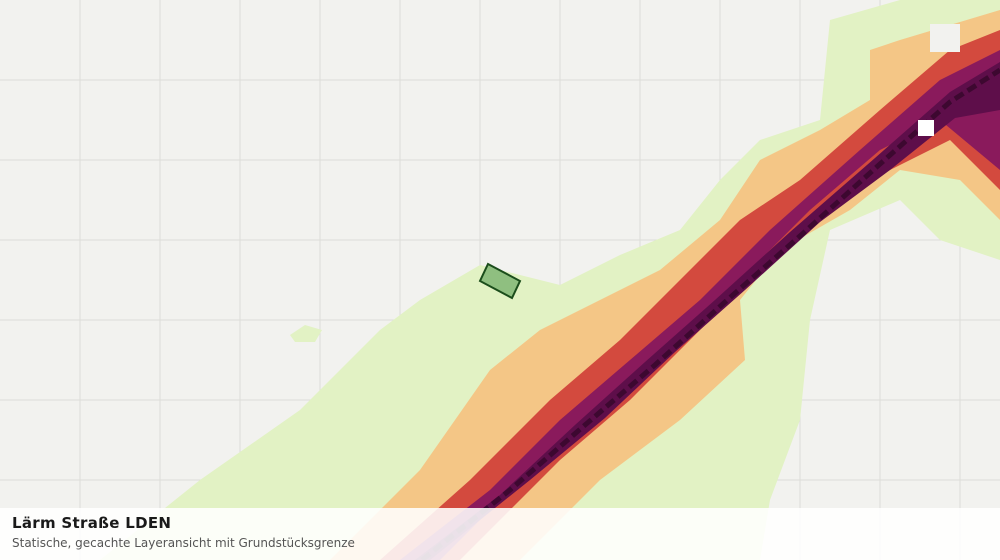 This screenshot has width=1000, height=560. What do you see at coordinates (500, 281) in the screenshot?
I see `parcel-boundary` at bounding box center [500, 281].